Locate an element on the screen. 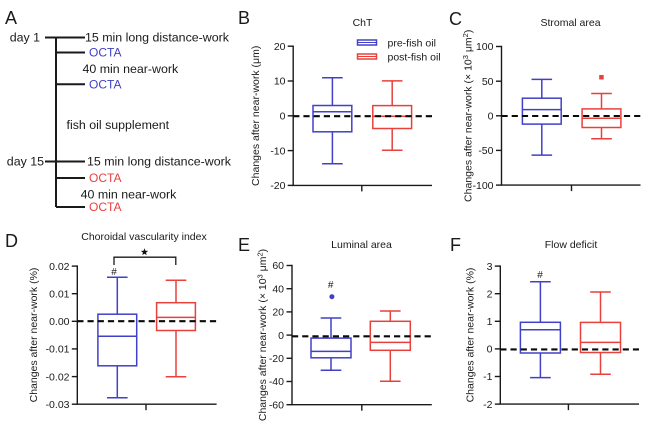 The width and height of the screenshot is (650, 426). svg-text: day 1 is located at coordinates (25, 38).